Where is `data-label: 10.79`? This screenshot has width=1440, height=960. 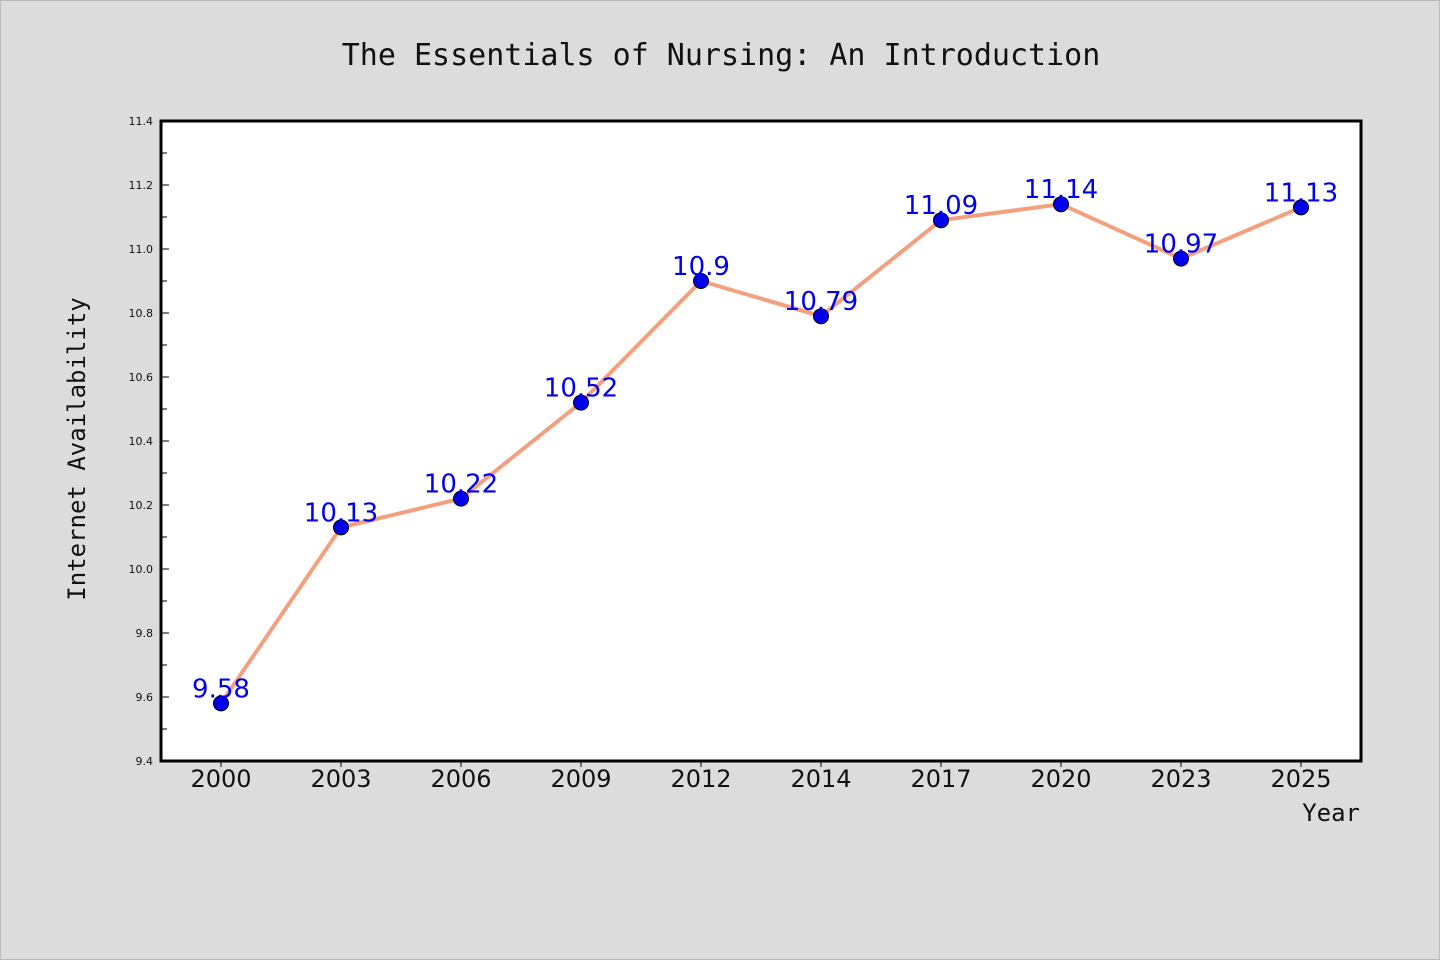 data-label: 10.79 is located at coordinates (821, 302).